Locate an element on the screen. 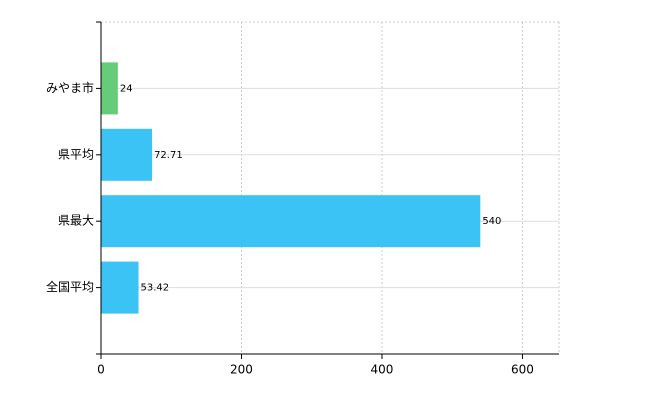 The height and width of the screenshot is (400, 650). y-tick-label: 県平均 is located at coordinates (76, 154).